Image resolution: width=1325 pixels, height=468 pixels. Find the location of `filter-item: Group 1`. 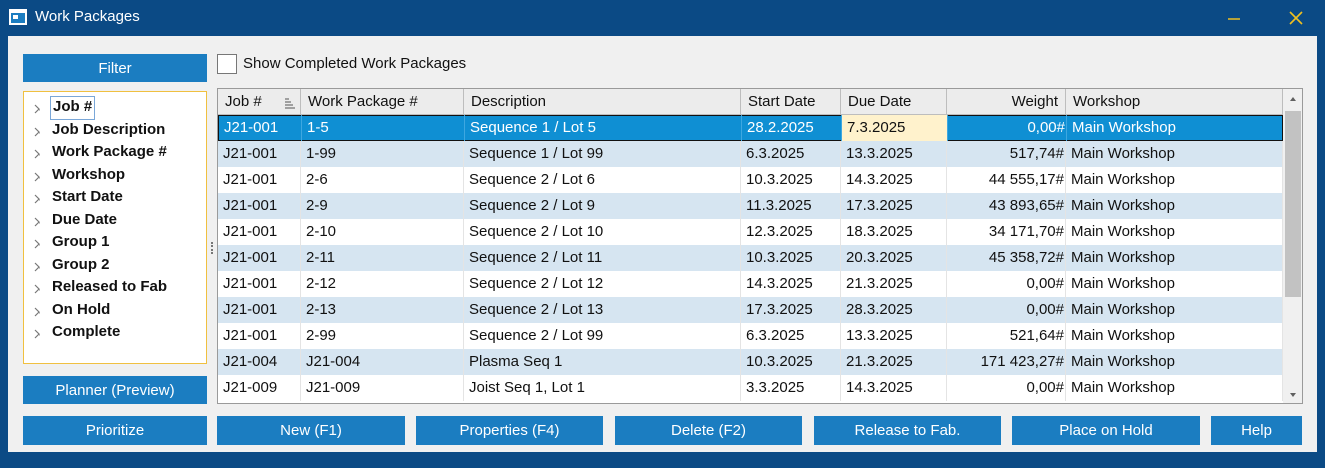

filter-item: Group 1 is located at coordinates (81, 241).